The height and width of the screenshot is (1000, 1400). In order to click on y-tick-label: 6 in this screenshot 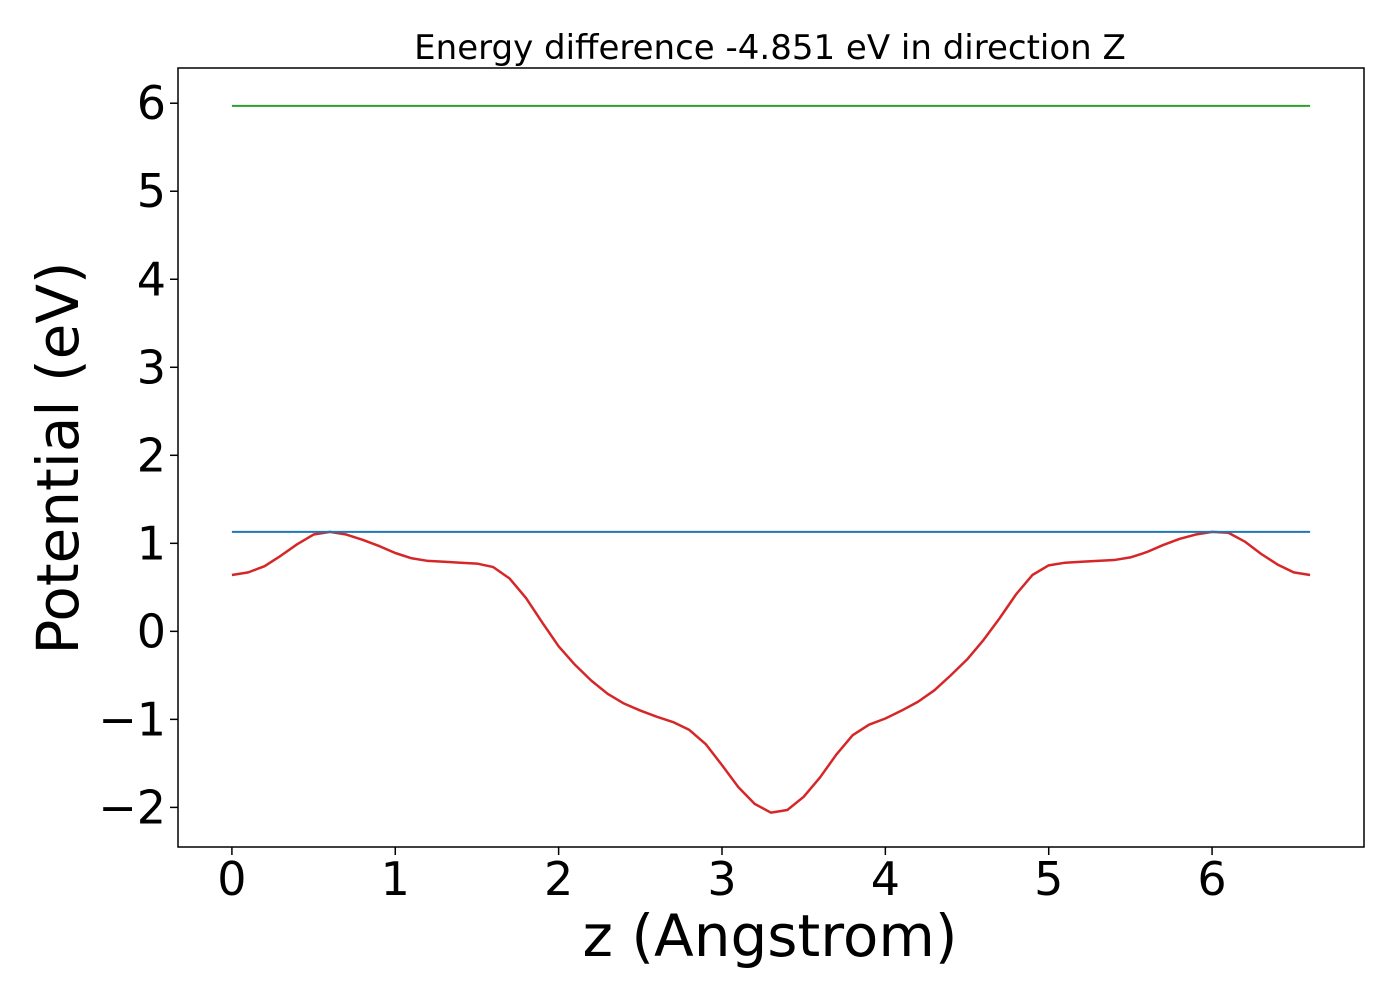, I will do `click(151, 103)`.